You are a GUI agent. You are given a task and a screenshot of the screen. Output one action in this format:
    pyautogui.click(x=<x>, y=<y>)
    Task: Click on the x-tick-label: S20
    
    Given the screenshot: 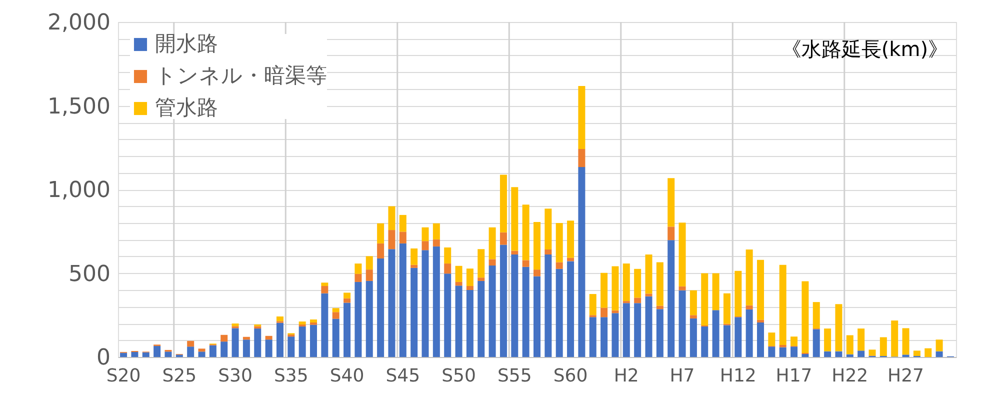 What is the action you would take?
    pyautogui.click(x=123, y=376)
    